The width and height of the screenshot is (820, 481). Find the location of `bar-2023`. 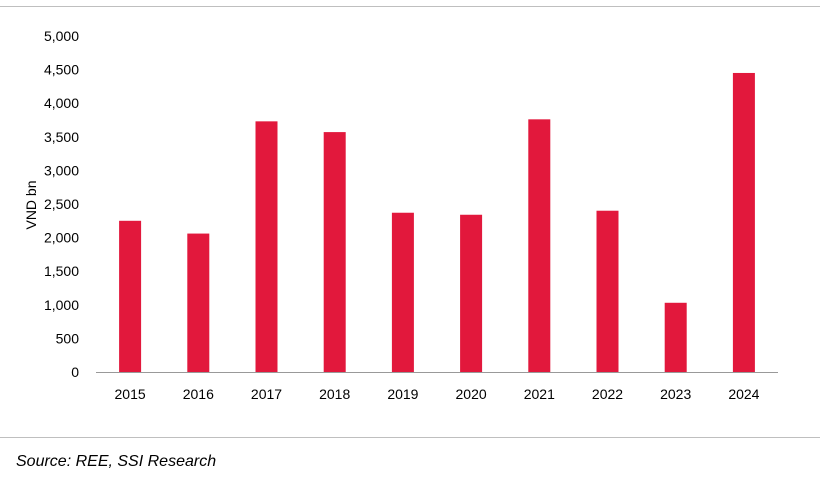

bar-2023 is located at coordinates (675, 337).